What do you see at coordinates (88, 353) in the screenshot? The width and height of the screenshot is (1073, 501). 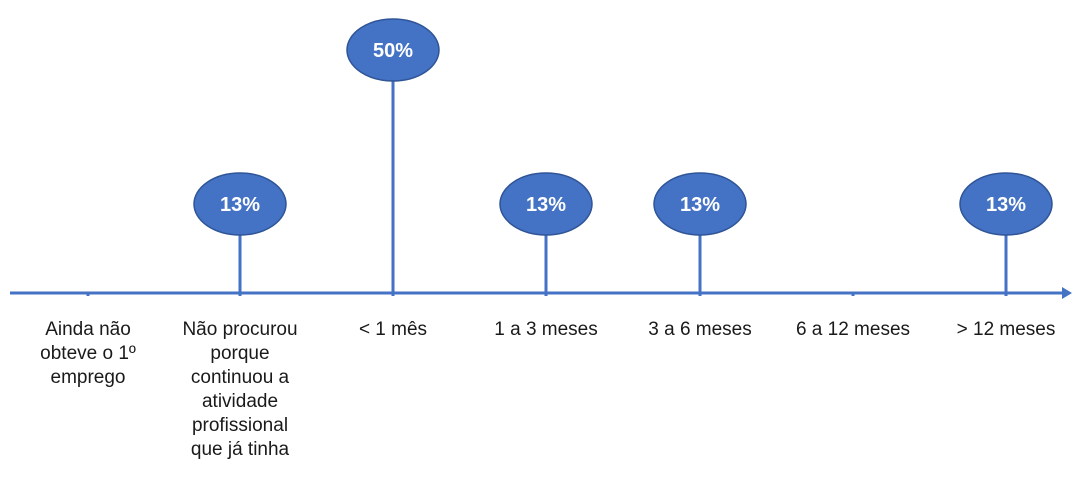 I see `category-label: Ainda não obteve o 1º emprego` at bounding box center [88, 353].